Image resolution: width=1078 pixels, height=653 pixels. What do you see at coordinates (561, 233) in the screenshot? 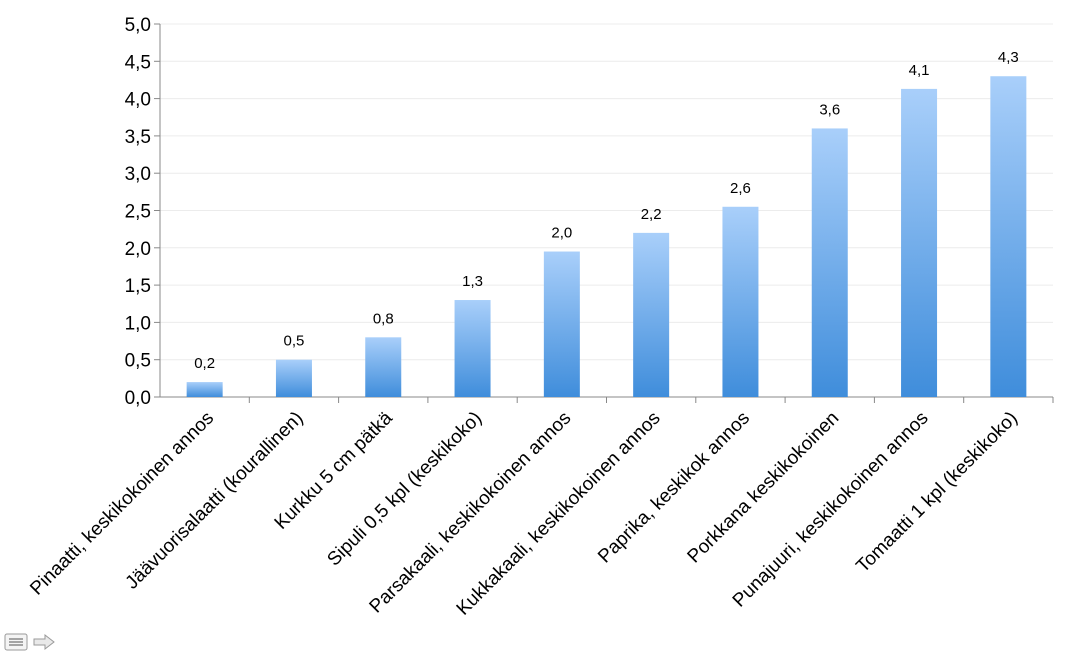
I see `data-label: 2,0` at bounding box center [561, 233].